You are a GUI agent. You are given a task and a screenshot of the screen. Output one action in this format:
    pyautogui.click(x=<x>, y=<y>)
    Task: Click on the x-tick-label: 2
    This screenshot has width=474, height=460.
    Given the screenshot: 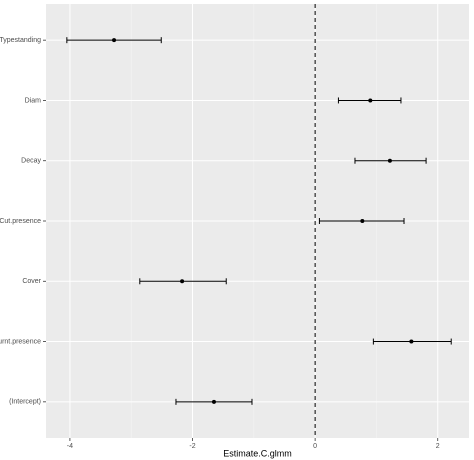 What is the action you would take?
    pyautogui.click(x=438, y=446)
    